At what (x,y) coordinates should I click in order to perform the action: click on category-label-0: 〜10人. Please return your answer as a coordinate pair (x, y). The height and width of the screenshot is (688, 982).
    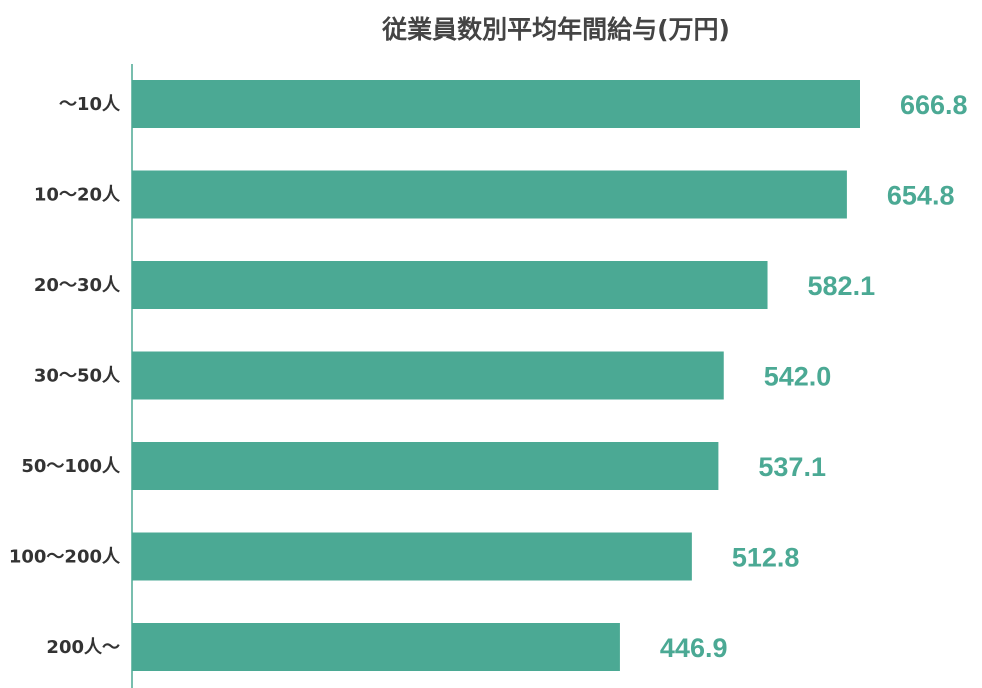
    Looking at the image, I should click on (90, 104).